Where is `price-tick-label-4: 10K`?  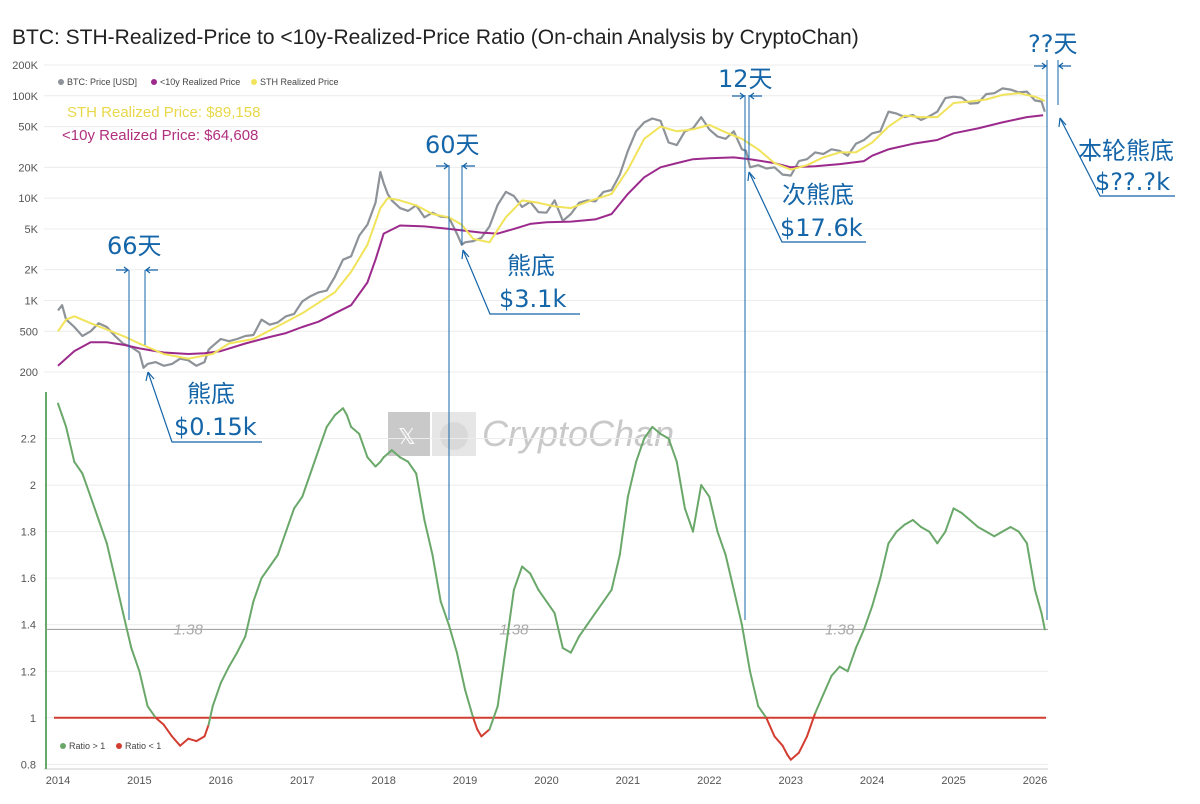
price-tick-label-4: 10K is located at coordinates (28, 199).